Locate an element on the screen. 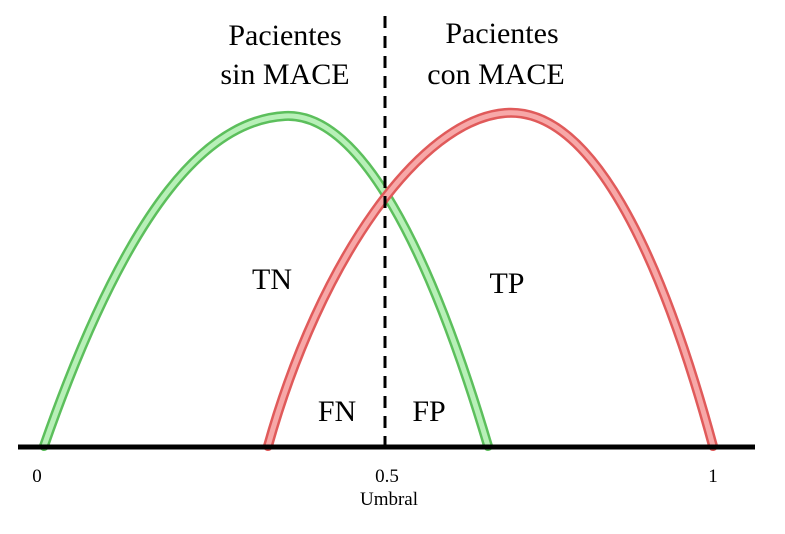  x-axis-title: Umbral is located at coordinates (389, 499).